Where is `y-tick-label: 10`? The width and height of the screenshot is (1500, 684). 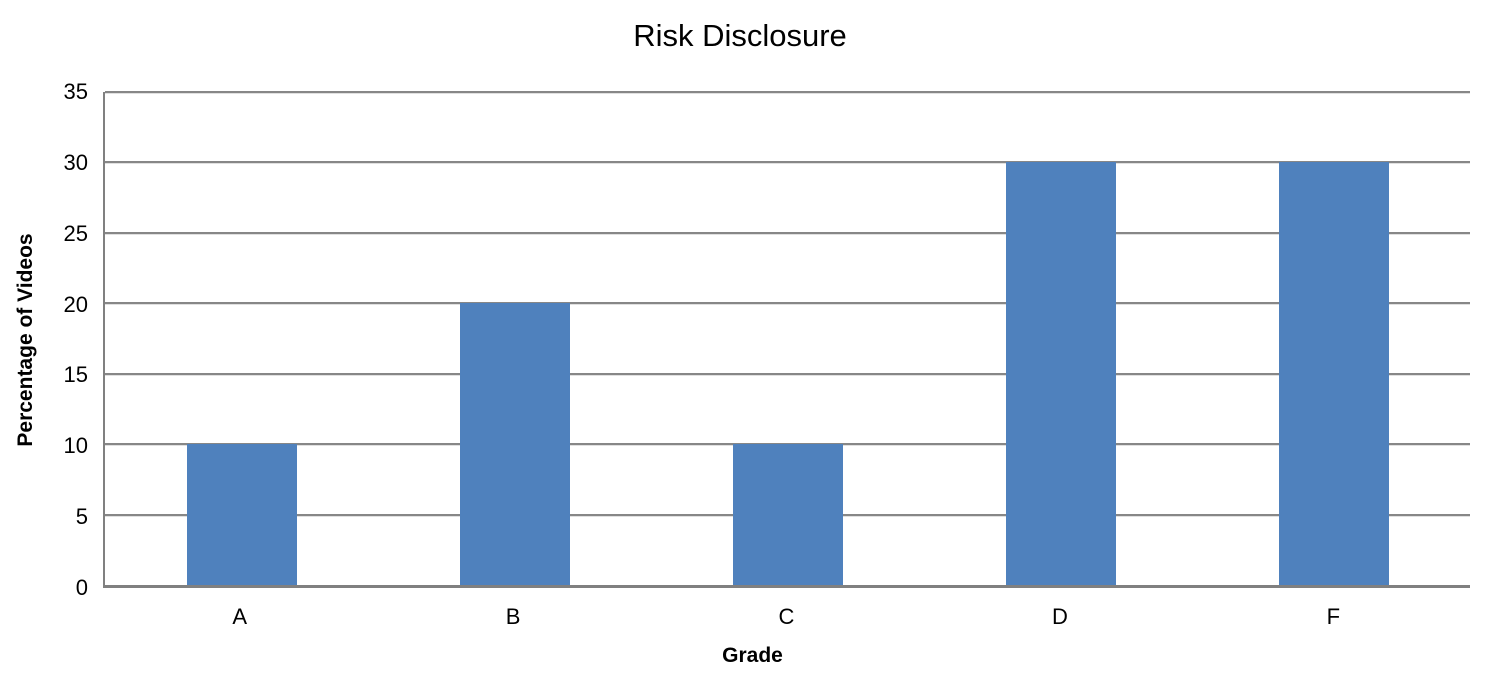
y-tick-label: 10 is located at coordinates (75, 446).